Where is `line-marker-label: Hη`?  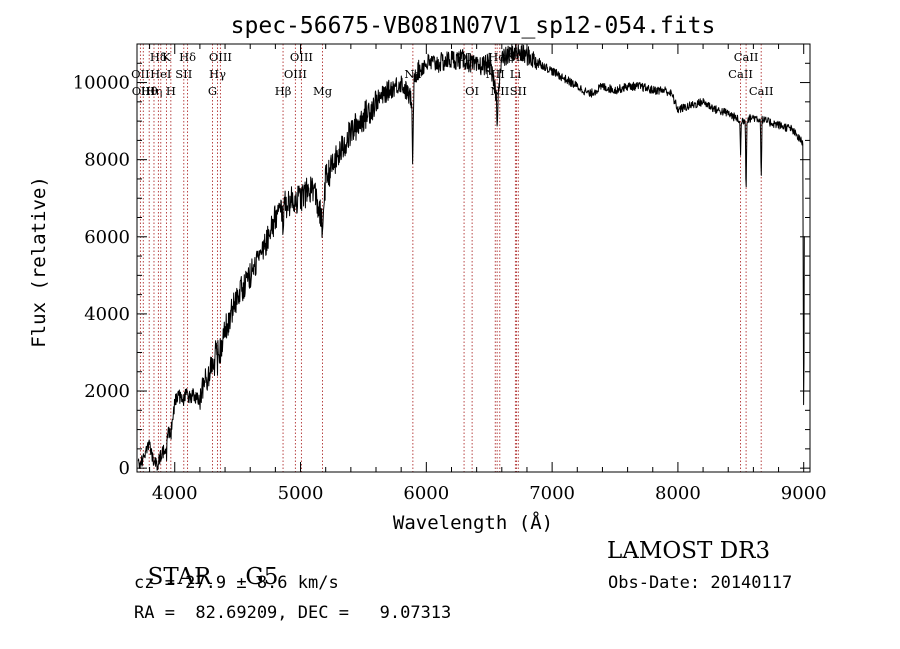 line-marker-label: Hη is located at coordinates (154, 91).